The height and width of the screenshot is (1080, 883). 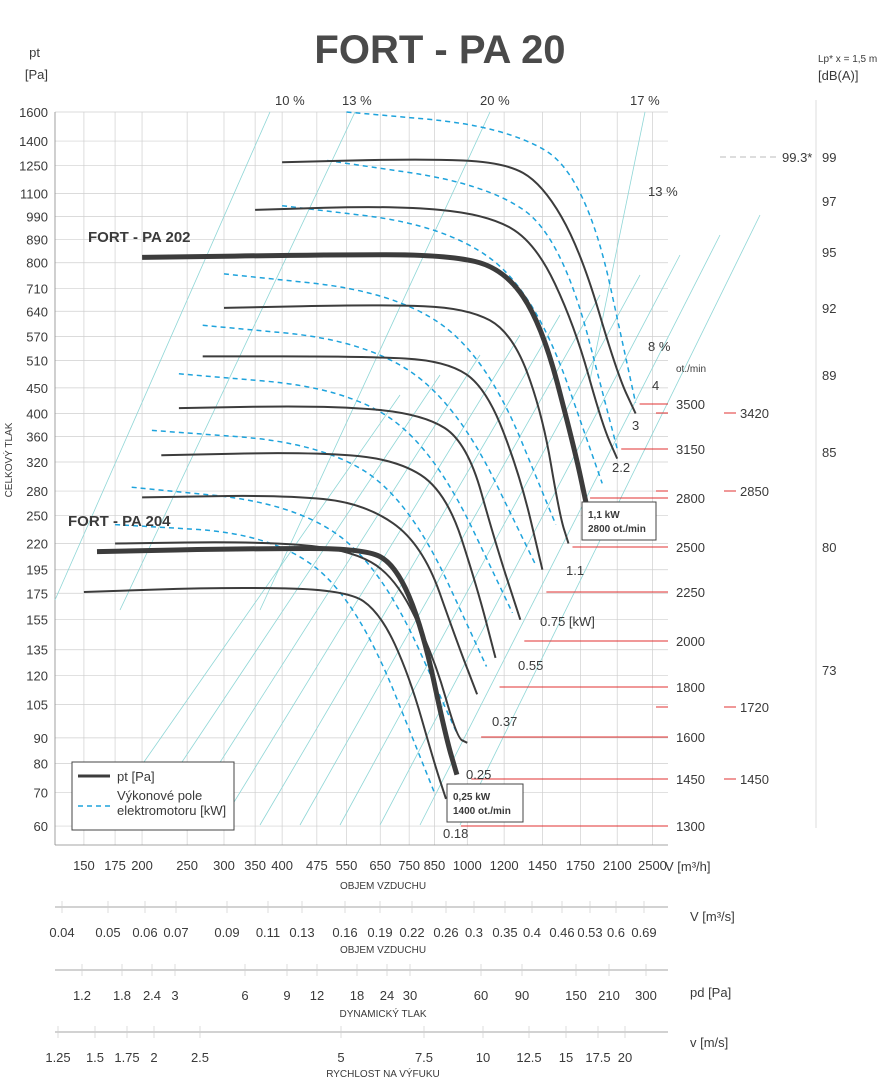 I want to click on v-title: RYCHLOST NA VÝFUKU, so click(x=383, y=1073).